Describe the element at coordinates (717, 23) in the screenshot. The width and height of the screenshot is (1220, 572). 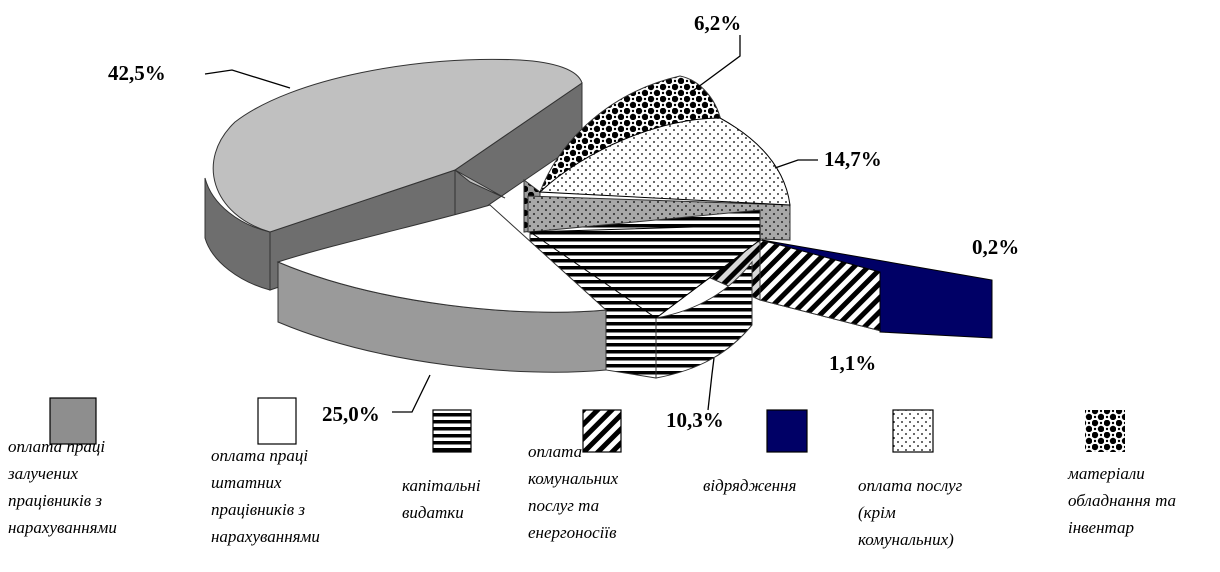
I see `value-label-materials: 6,2%` at that location.